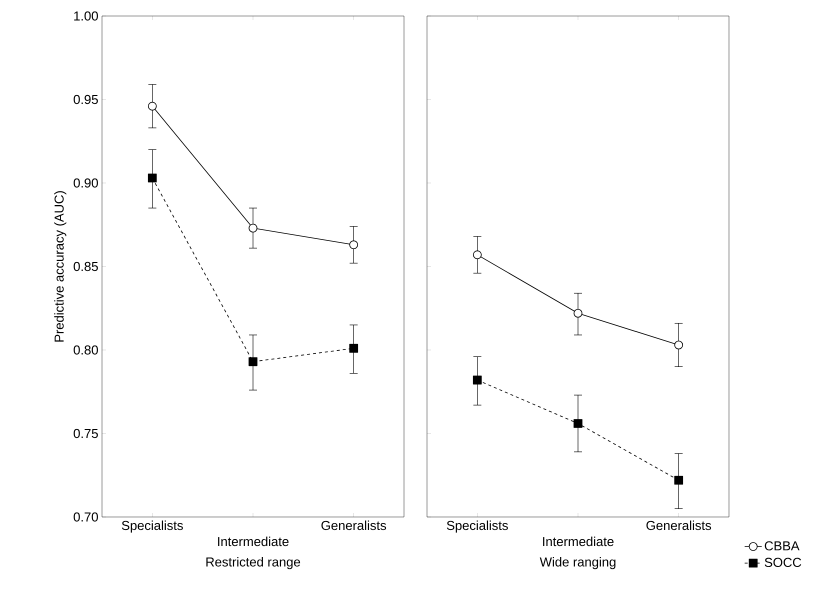  I want to click on legend-label: SOCC, so click(783, 563).